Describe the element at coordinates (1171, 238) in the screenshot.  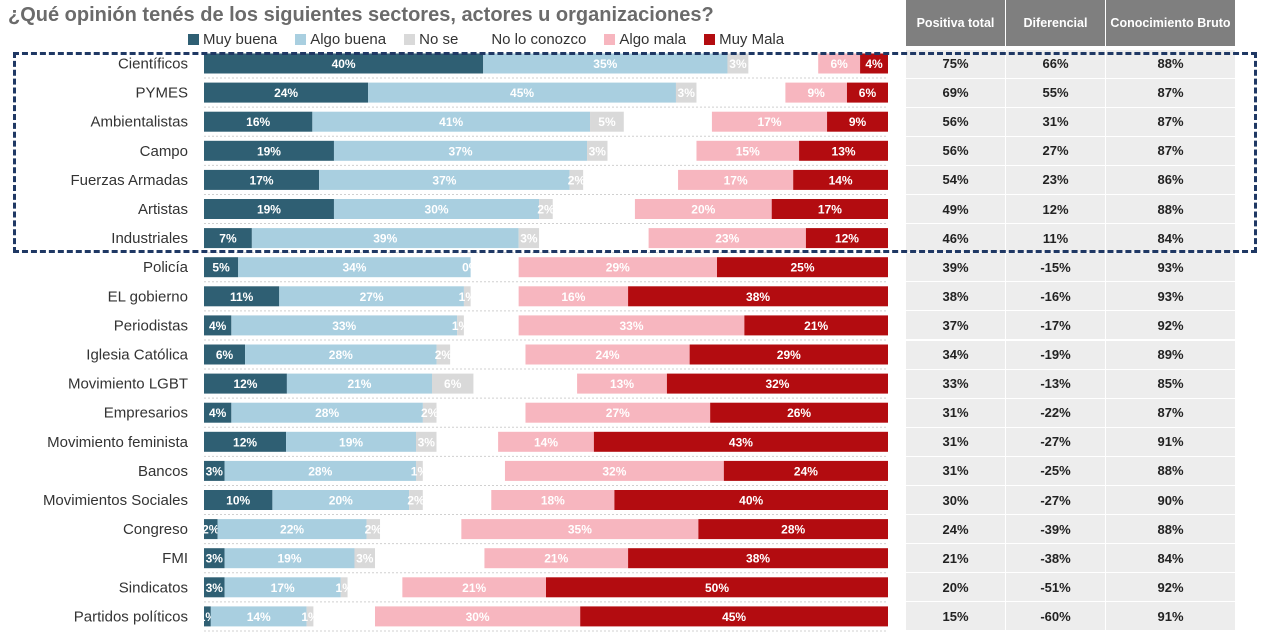
I see `table-cell: 84%` at that location.